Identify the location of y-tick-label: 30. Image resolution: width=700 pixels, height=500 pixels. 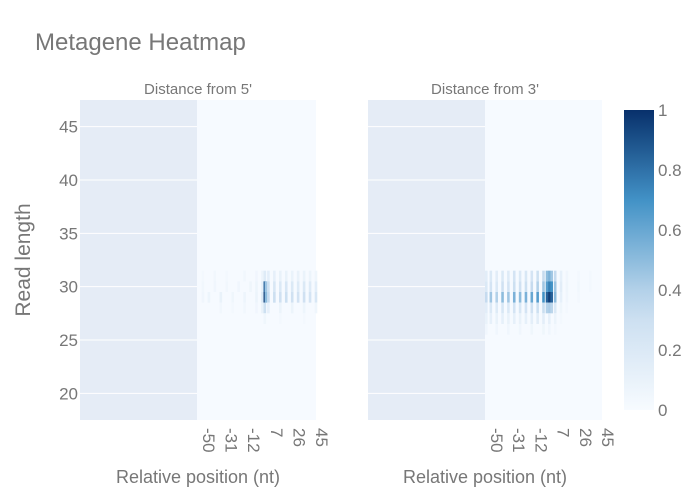
(68, 287).